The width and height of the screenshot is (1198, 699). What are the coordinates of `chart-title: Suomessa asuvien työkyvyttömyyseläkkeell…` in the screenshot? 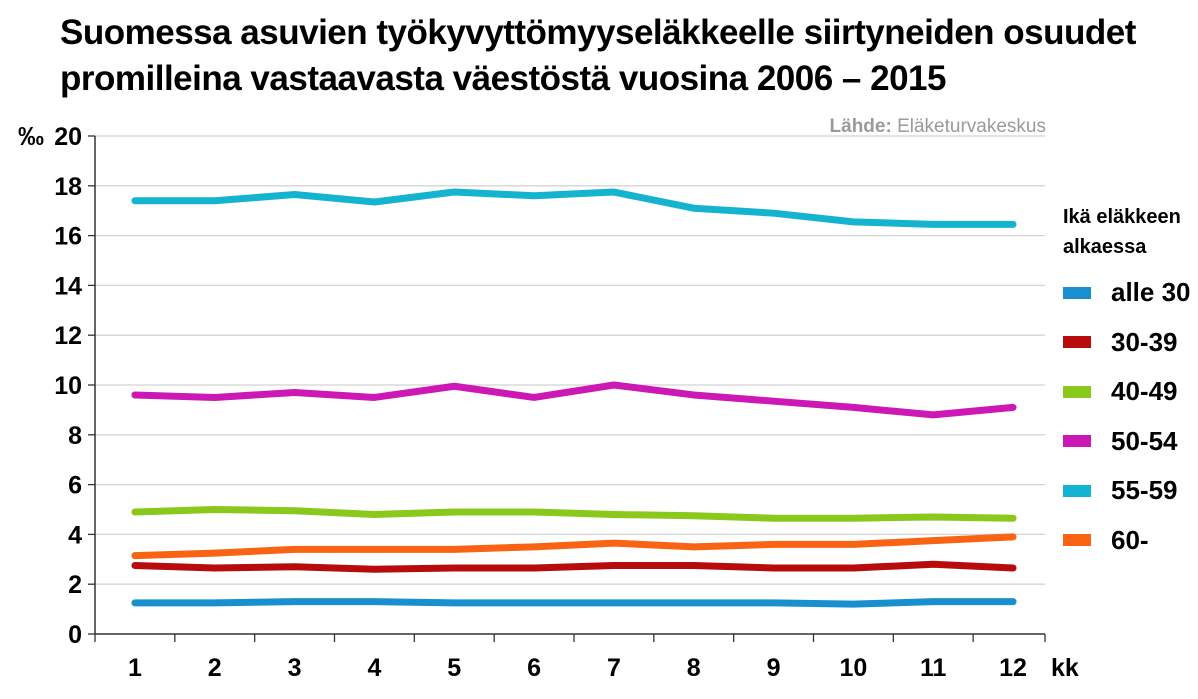 It's located at (620, 56).